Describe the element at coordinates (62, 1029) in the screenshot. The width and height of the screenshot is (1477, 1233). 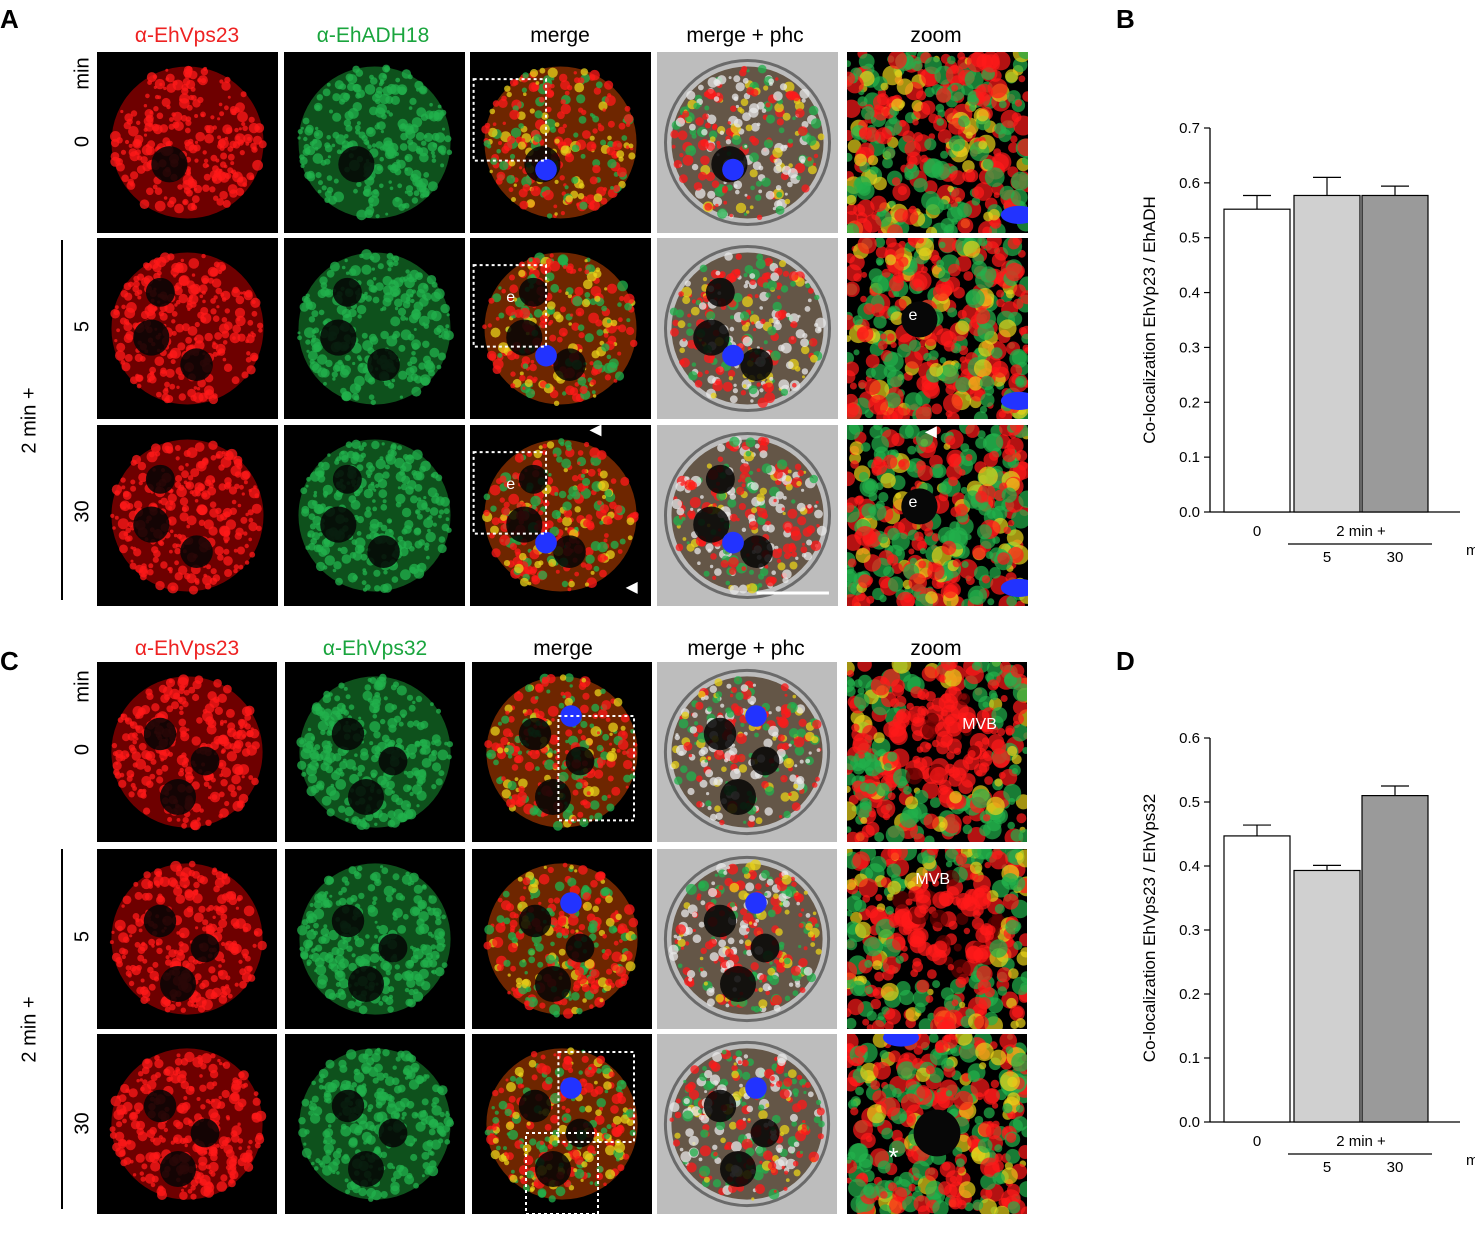
I see `group-bracket-line` at that location.